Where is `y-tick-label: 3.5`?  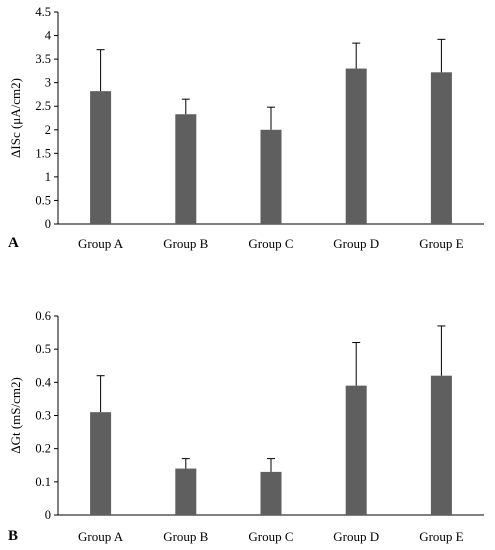
y-tick-label: 3.5 is located at coordinates (43, 59).